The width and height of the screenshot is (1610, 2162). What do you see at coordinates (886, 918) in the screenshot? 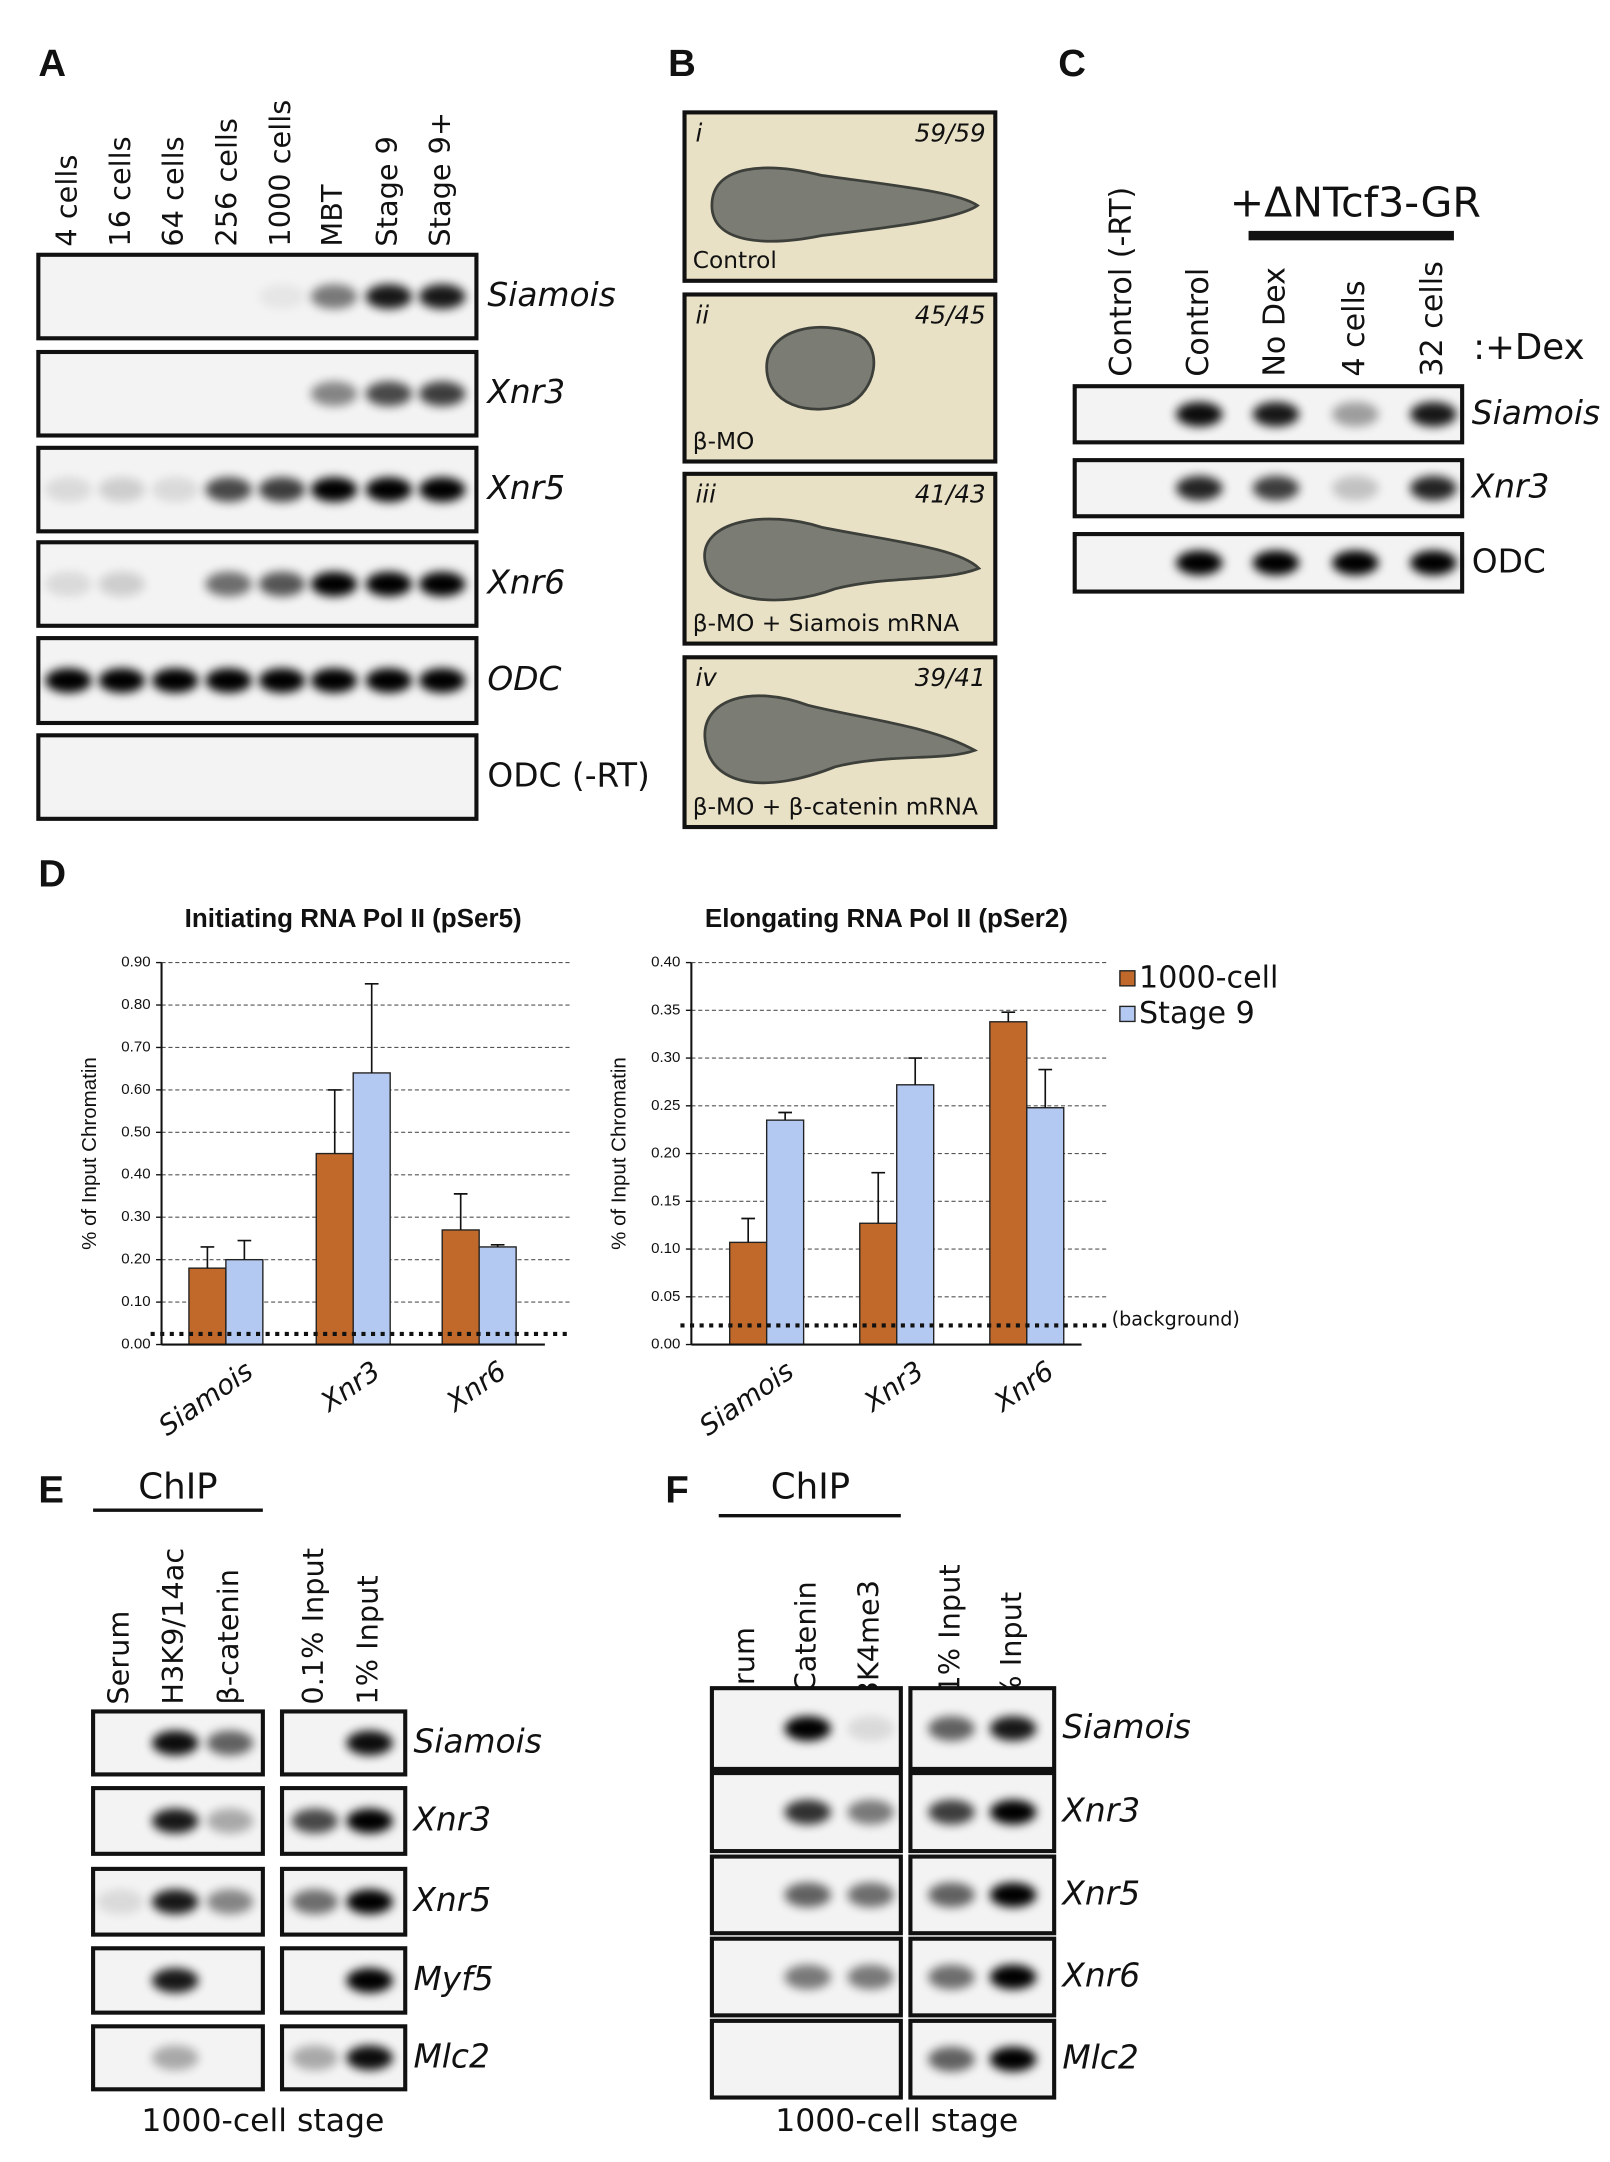
I see `chart-title: Elongating RNA Pol II (pSer2)` at bounding box center [886, 918].